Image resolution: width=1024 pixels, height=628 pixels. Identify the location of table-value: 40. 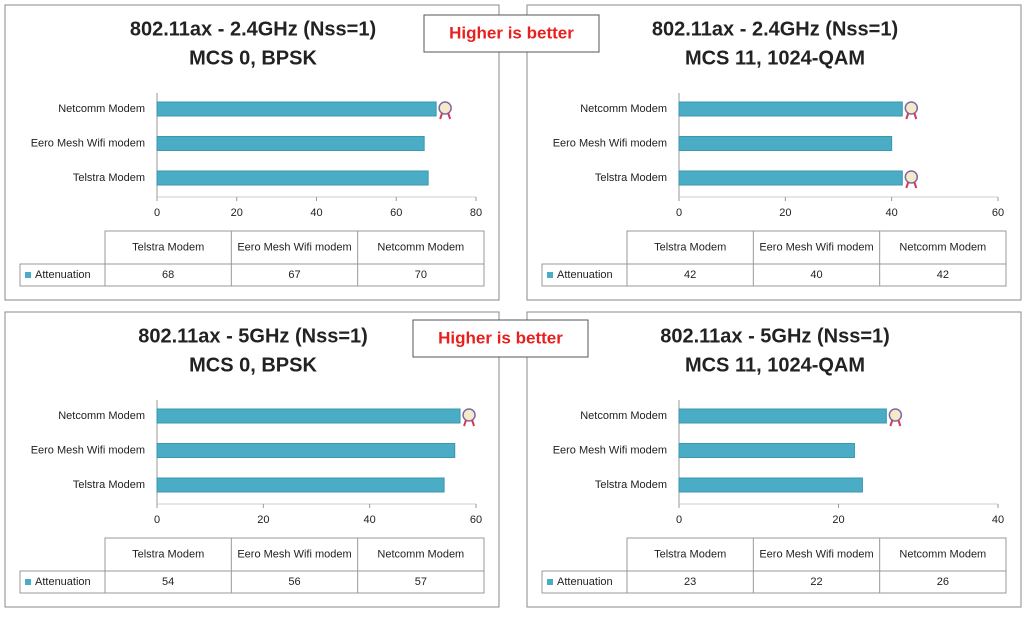
(816, 275).